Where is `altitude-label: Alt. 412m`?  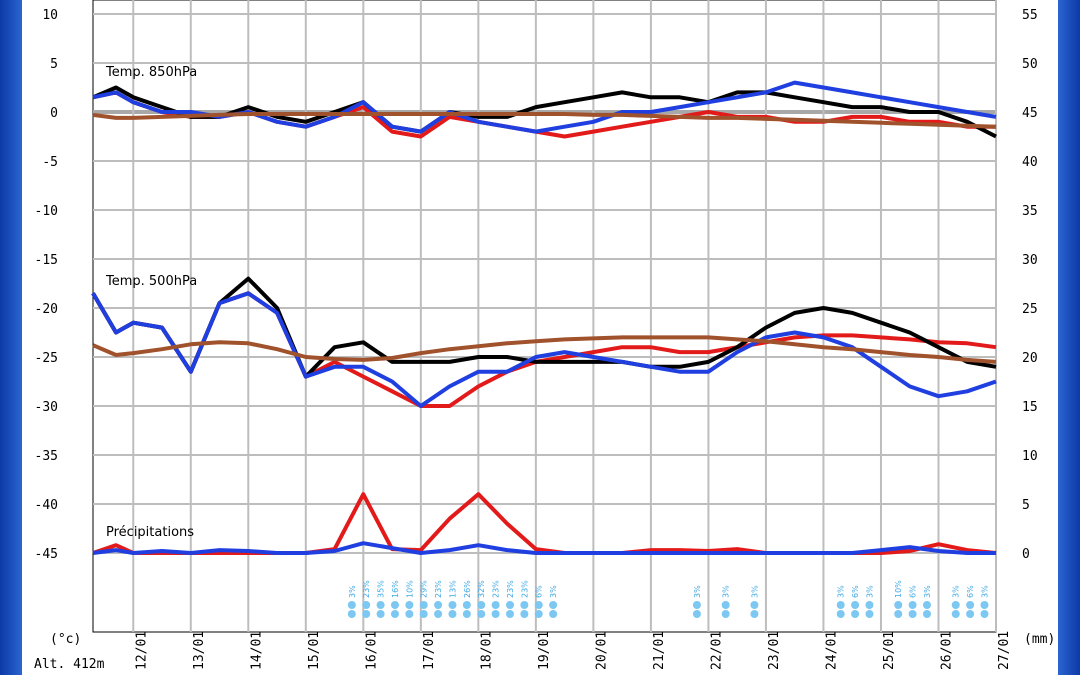 altitude-label: Alt. 412m is located at coordinates (69, 664).